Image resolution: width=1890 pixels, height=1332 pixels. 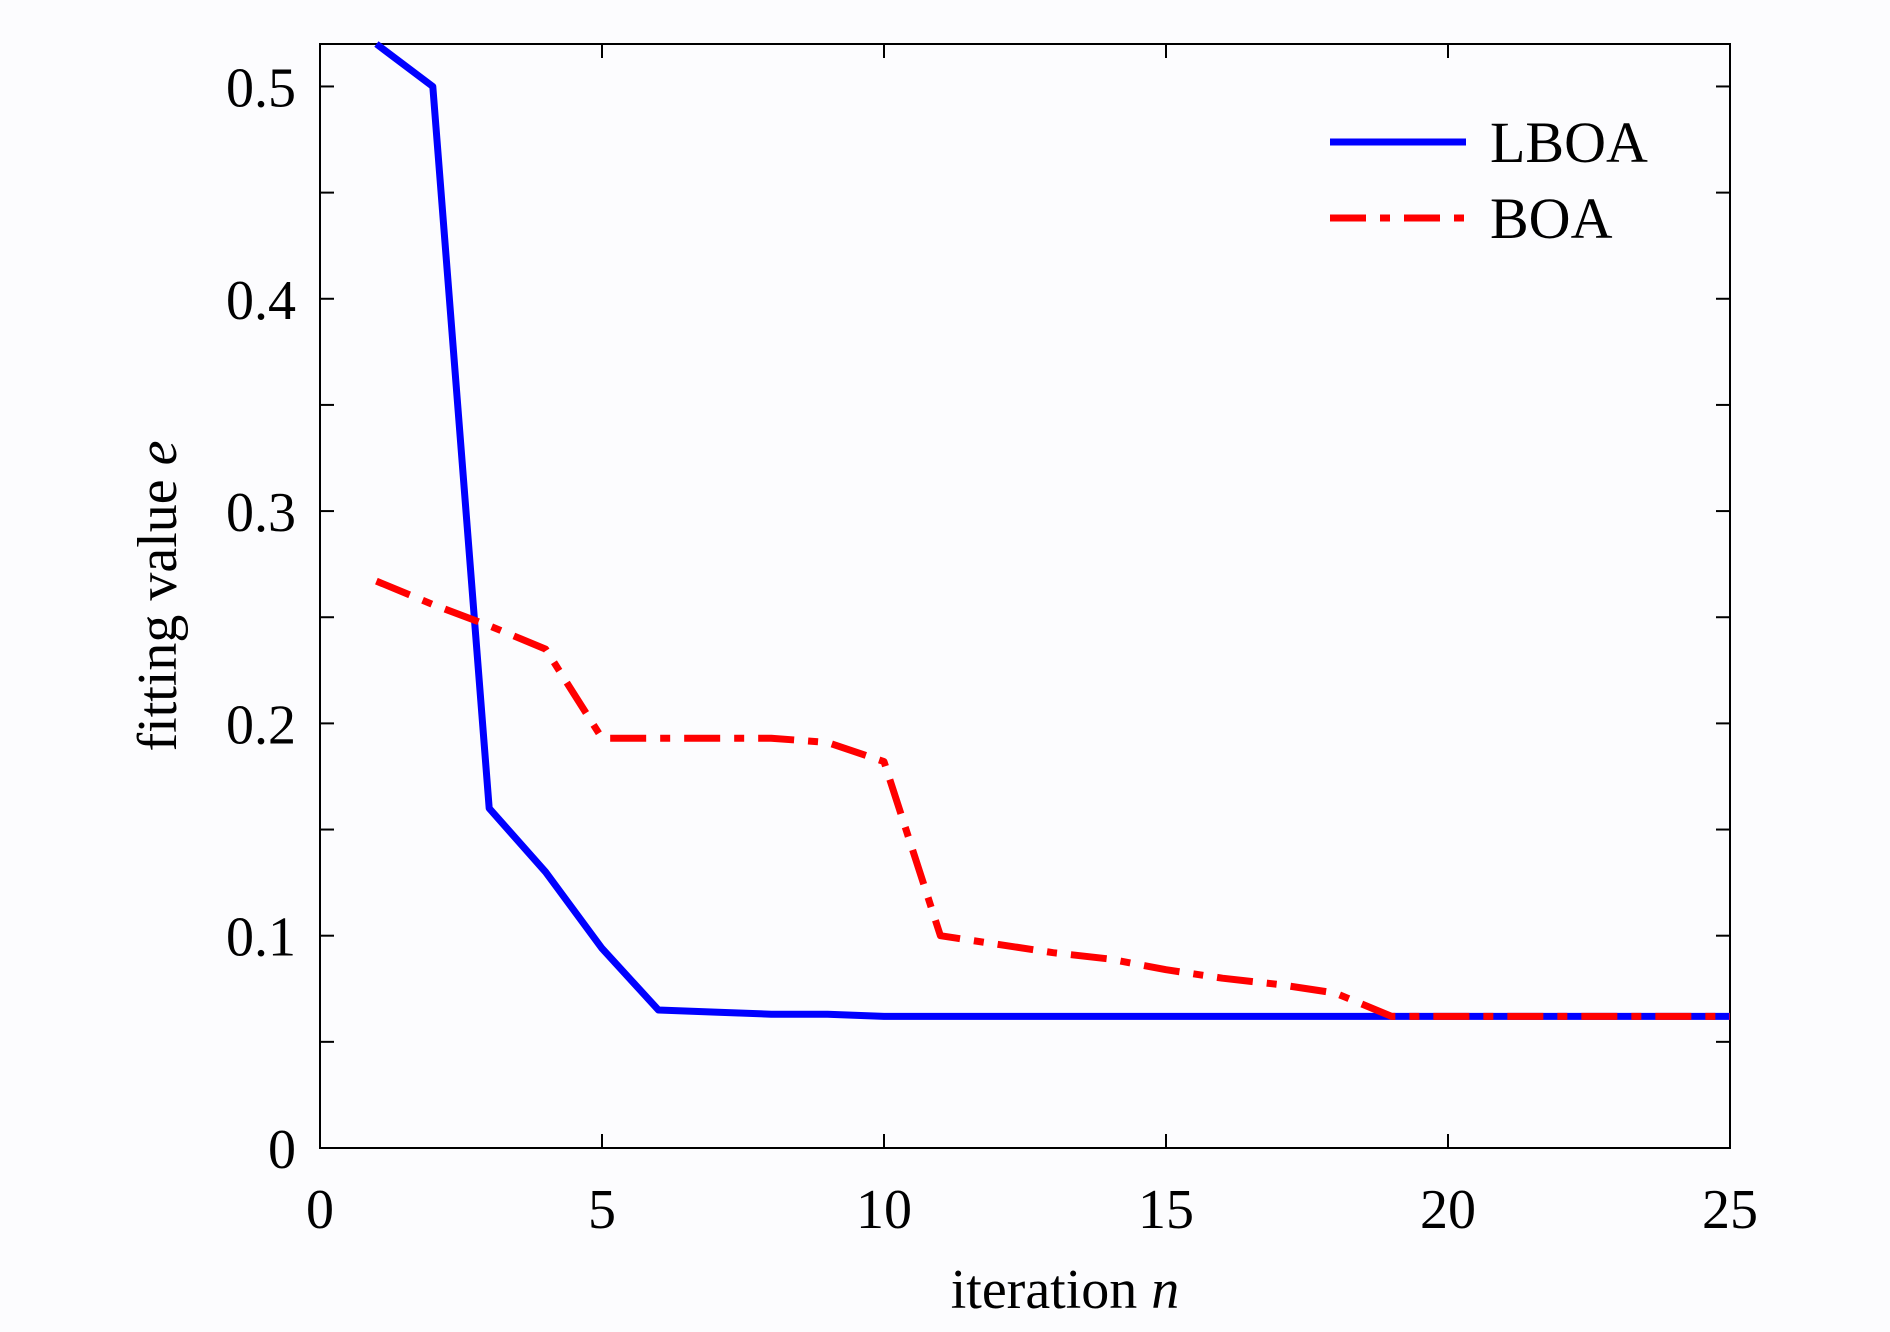 What do you see at coordinates (1165, 1290) in the screenshot?
I see `x-axis-label-variable: n` at bounding box center [1165, 1290].